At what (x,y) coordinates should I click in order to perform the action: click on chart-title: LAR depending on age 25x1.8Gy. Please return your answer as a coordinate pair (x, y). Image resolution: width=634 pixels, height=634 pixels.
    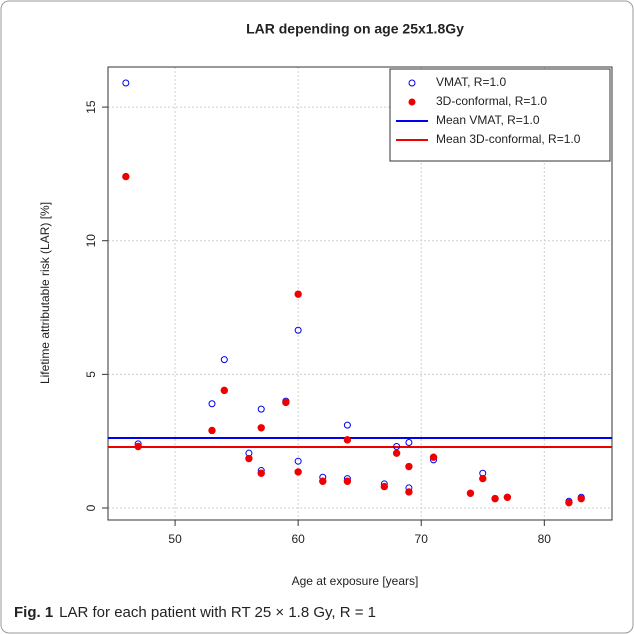
    Looking at the image, I should click on (355, 29).